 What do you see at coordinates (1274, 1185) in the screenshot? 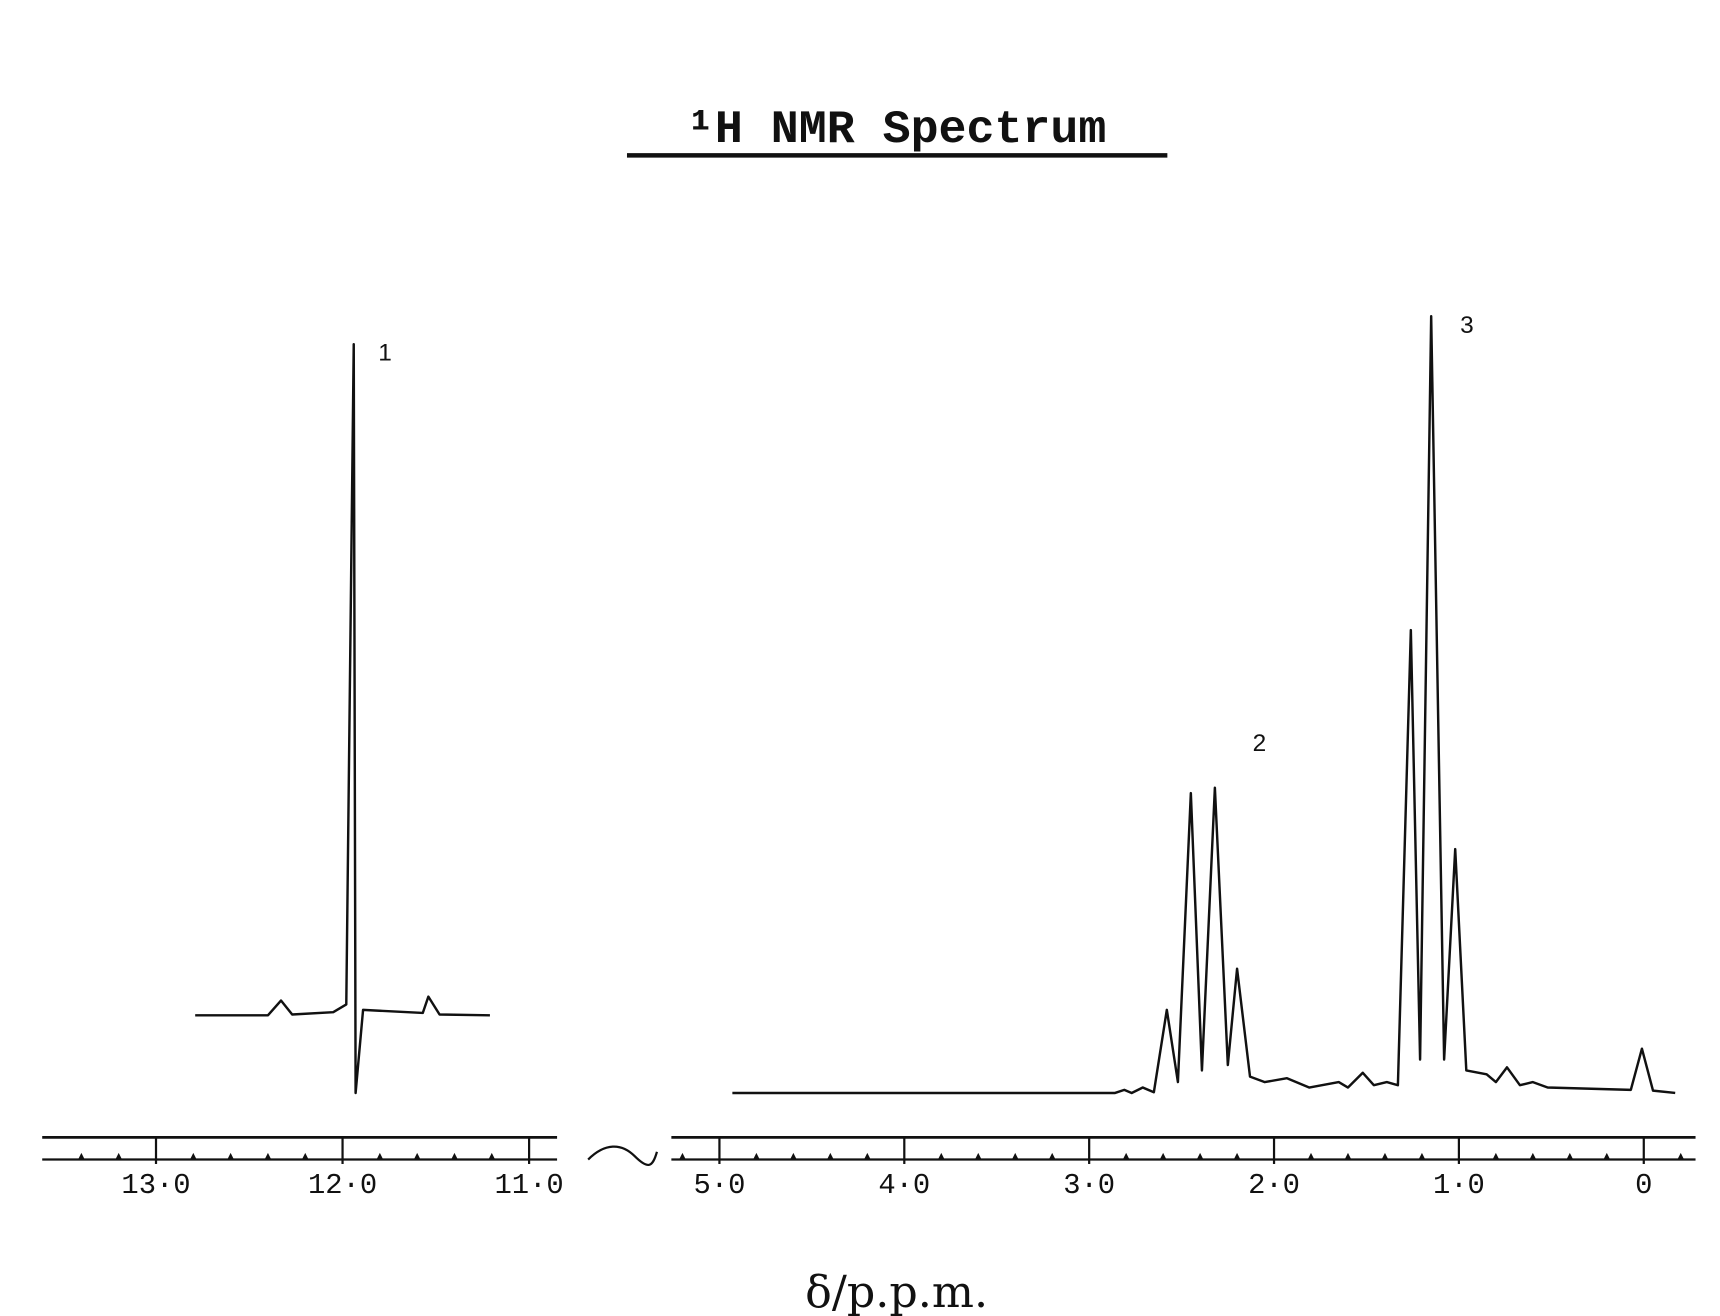
I see `x-tick-label: 2·0` at bounding box center [1274, 1185].